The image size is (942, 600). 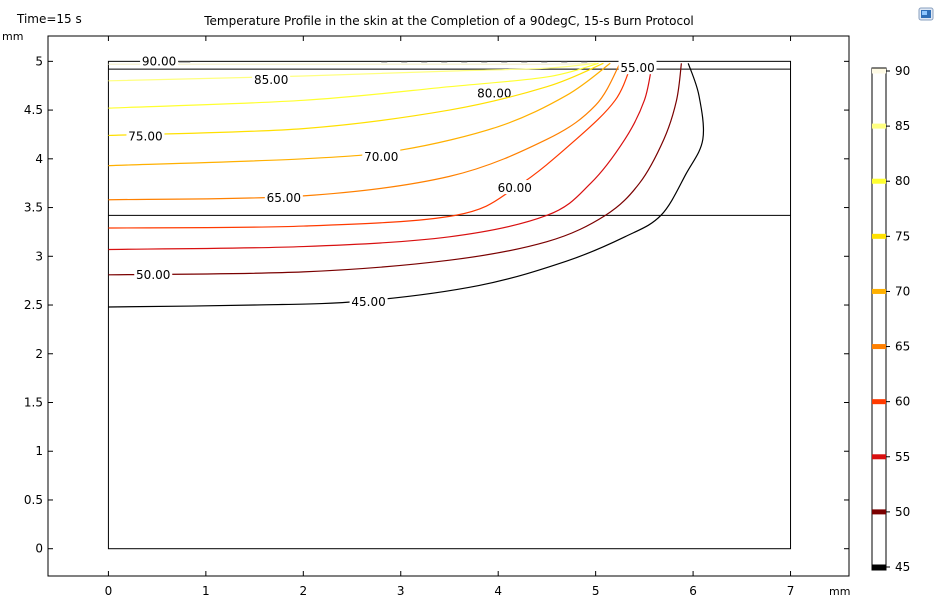 What do you see at coordinates (902, 347) in the screenshot?
I see `colorbar-tick-label: 65` at bounding box center [902, 347].